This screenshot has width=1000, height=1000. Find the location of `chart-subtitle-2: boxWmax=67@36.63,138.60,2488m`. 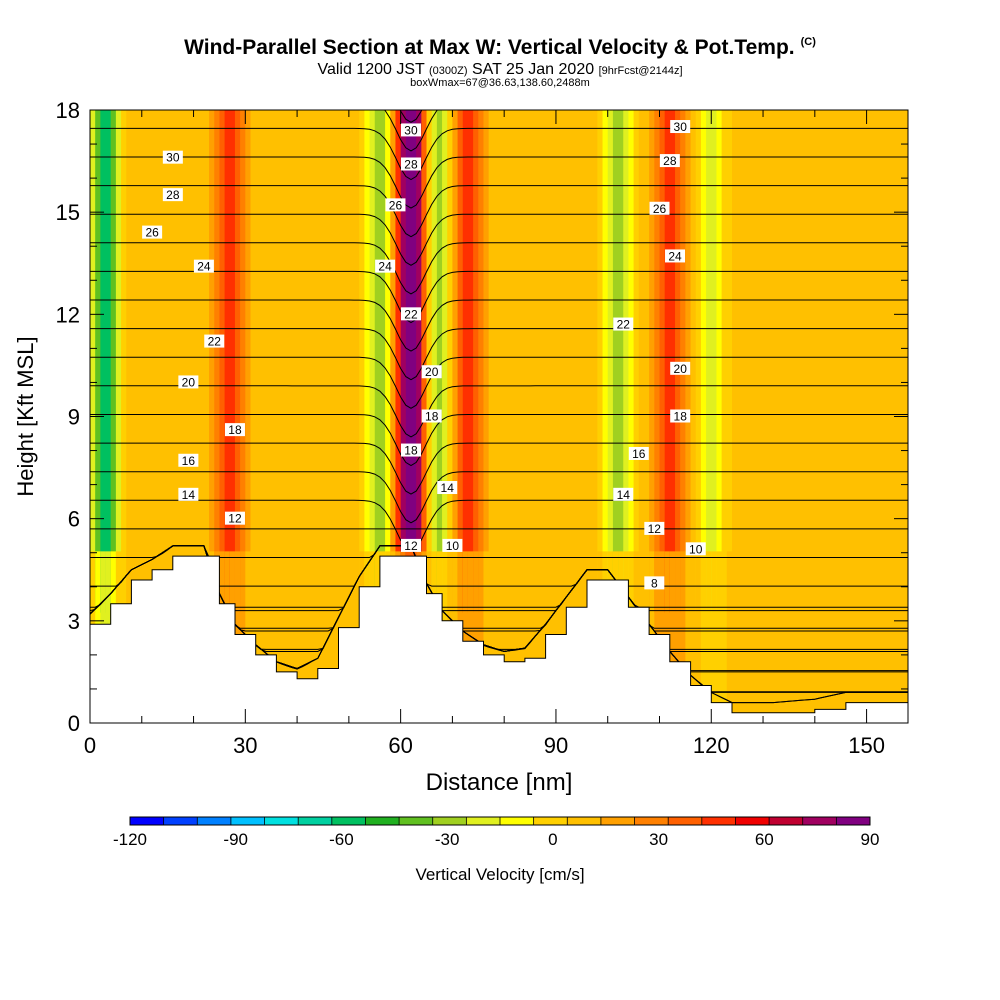

chart-subtitle-2: boxWmax=67@36.63,138.60,2488m is located at coordinates (500, 83).